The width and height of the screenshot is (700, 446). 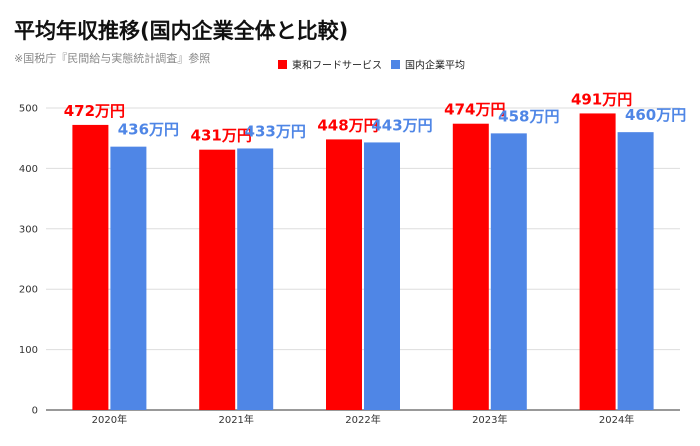 I want to click on data-label-company-0: 472万円, so click(x=94, y=111).